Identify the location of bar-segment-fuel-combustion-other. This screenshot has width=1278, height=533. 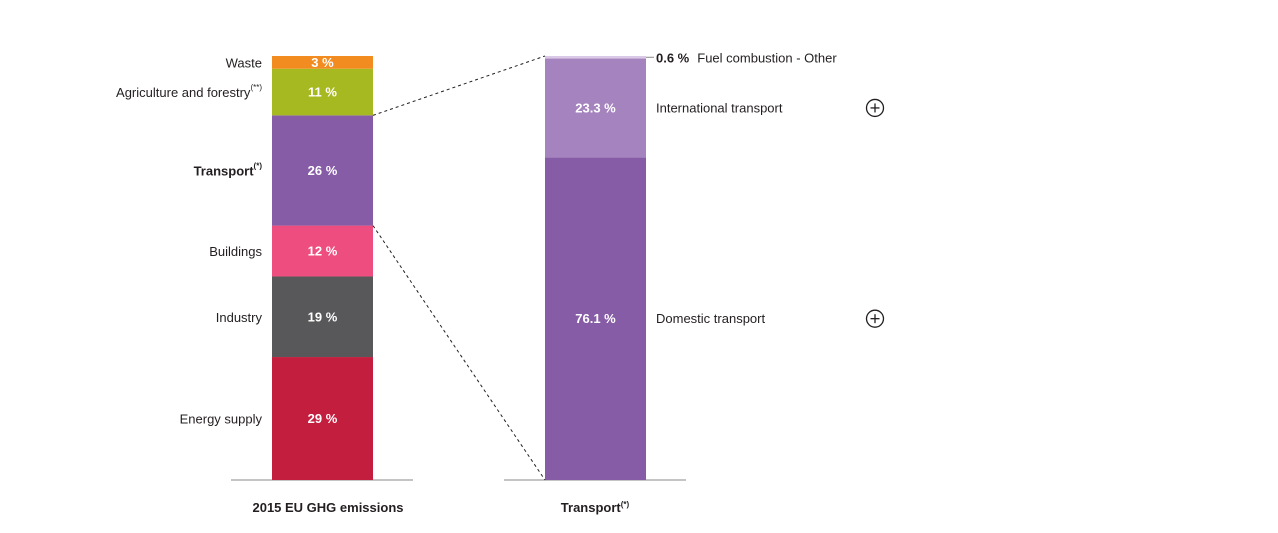
(595, 57).